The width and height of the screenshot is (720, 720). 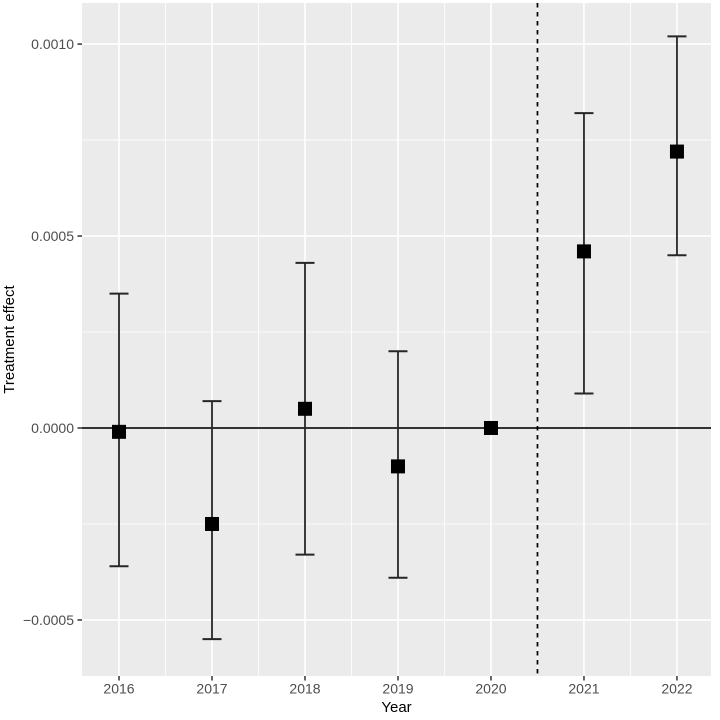 What do you see at coordinates (304, 689) in the screenshot?
I see `x-tick-label-2018: 2018` at bounding box center [304, 689].